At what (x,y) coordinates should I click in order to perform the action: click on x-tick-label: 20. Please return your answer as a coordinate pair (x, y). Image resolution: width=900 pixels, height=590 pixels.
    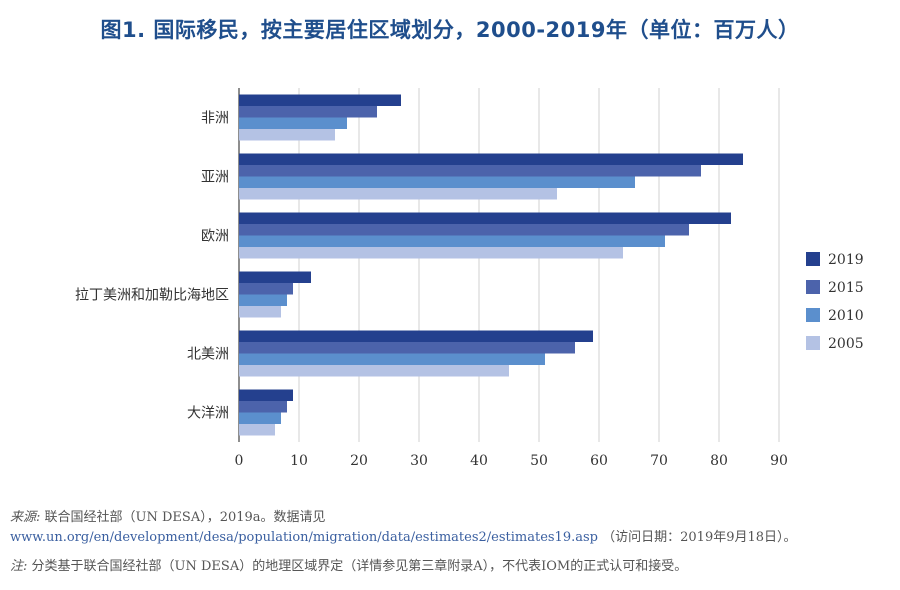
    Looking at the image, I should click on (359, 461).